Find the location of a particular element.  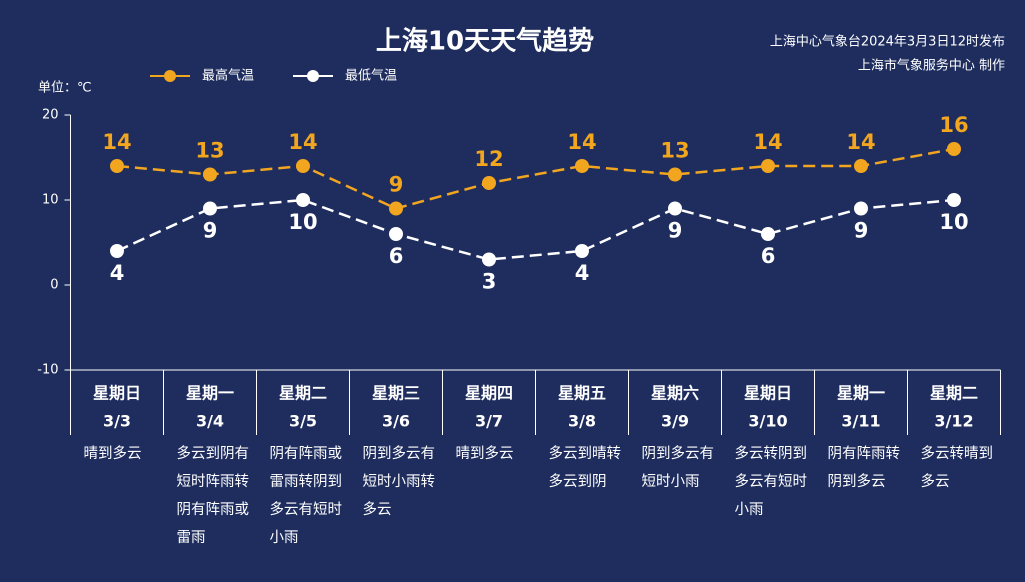

date-label: 3/4 is located at coordinates (210, 421).